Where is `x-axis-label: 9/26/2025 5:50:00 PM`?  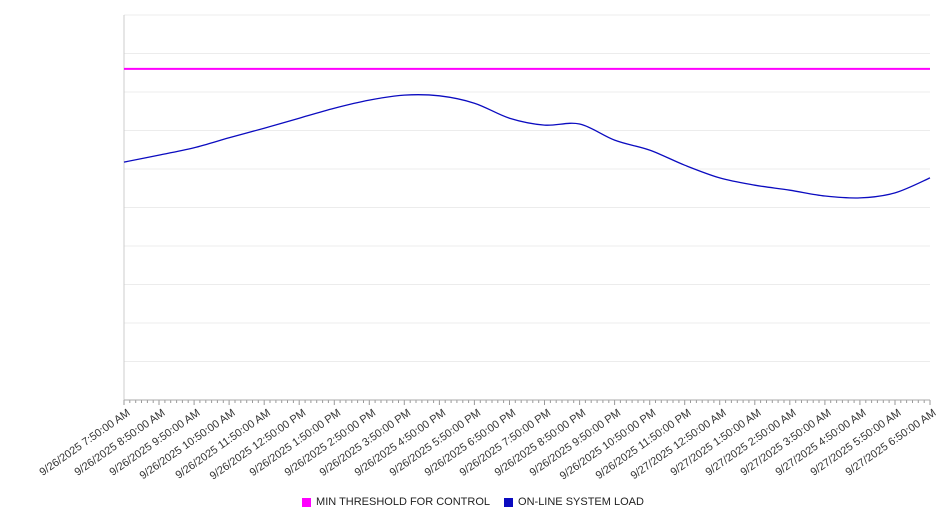 x-axis-label: 9/26/2025 5:50:00 PM is located at coordinates (435, 443).